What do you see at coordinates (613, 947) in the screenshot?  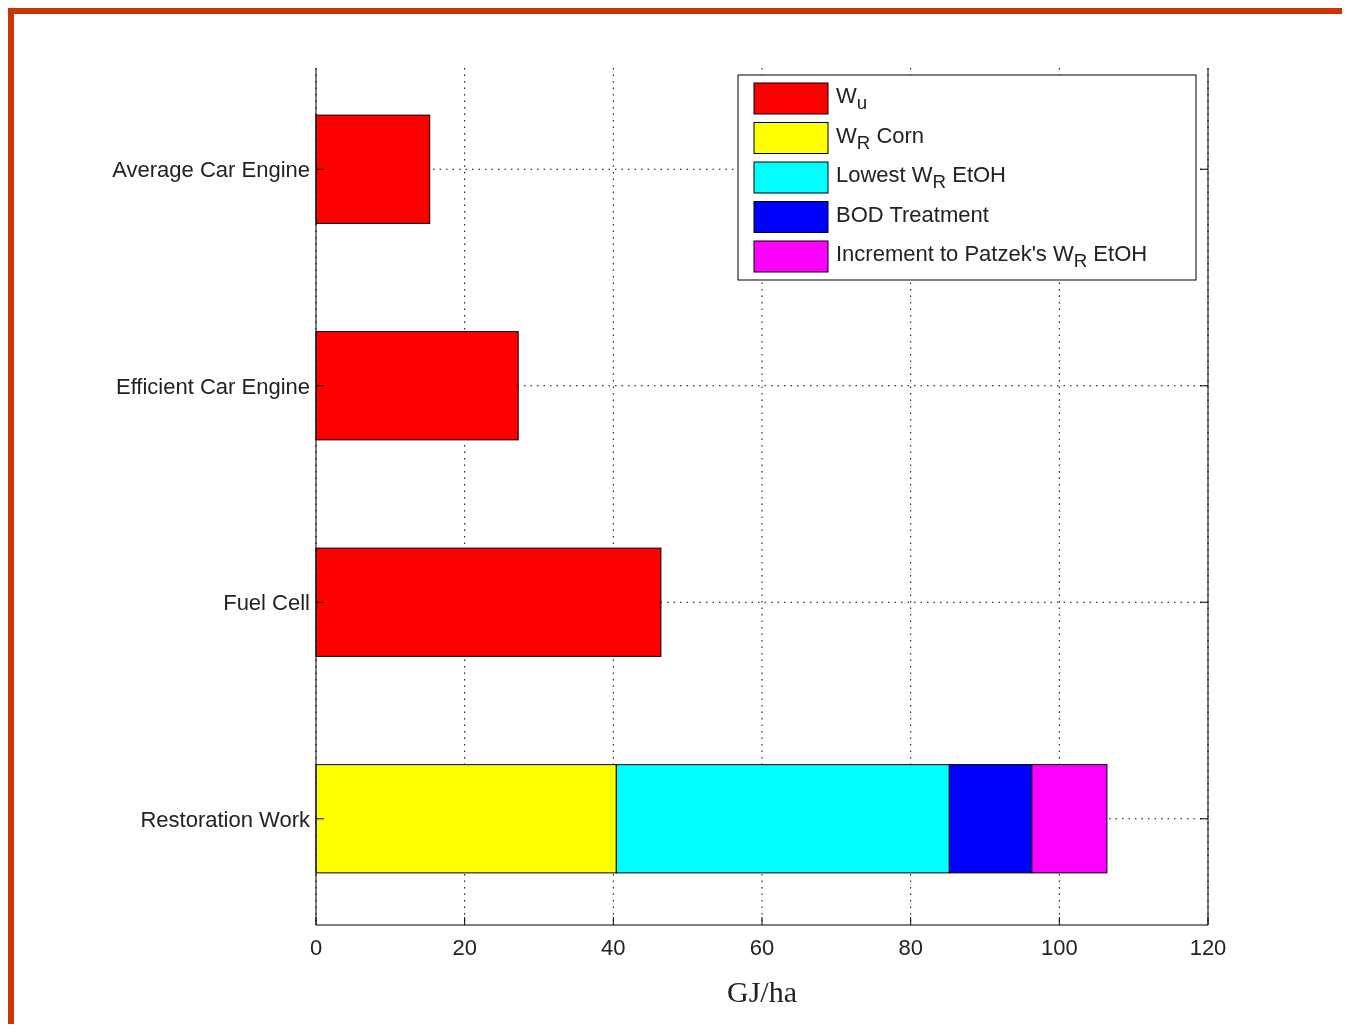 I see `x-tick-label: 40` at bounding box center [613, 947].